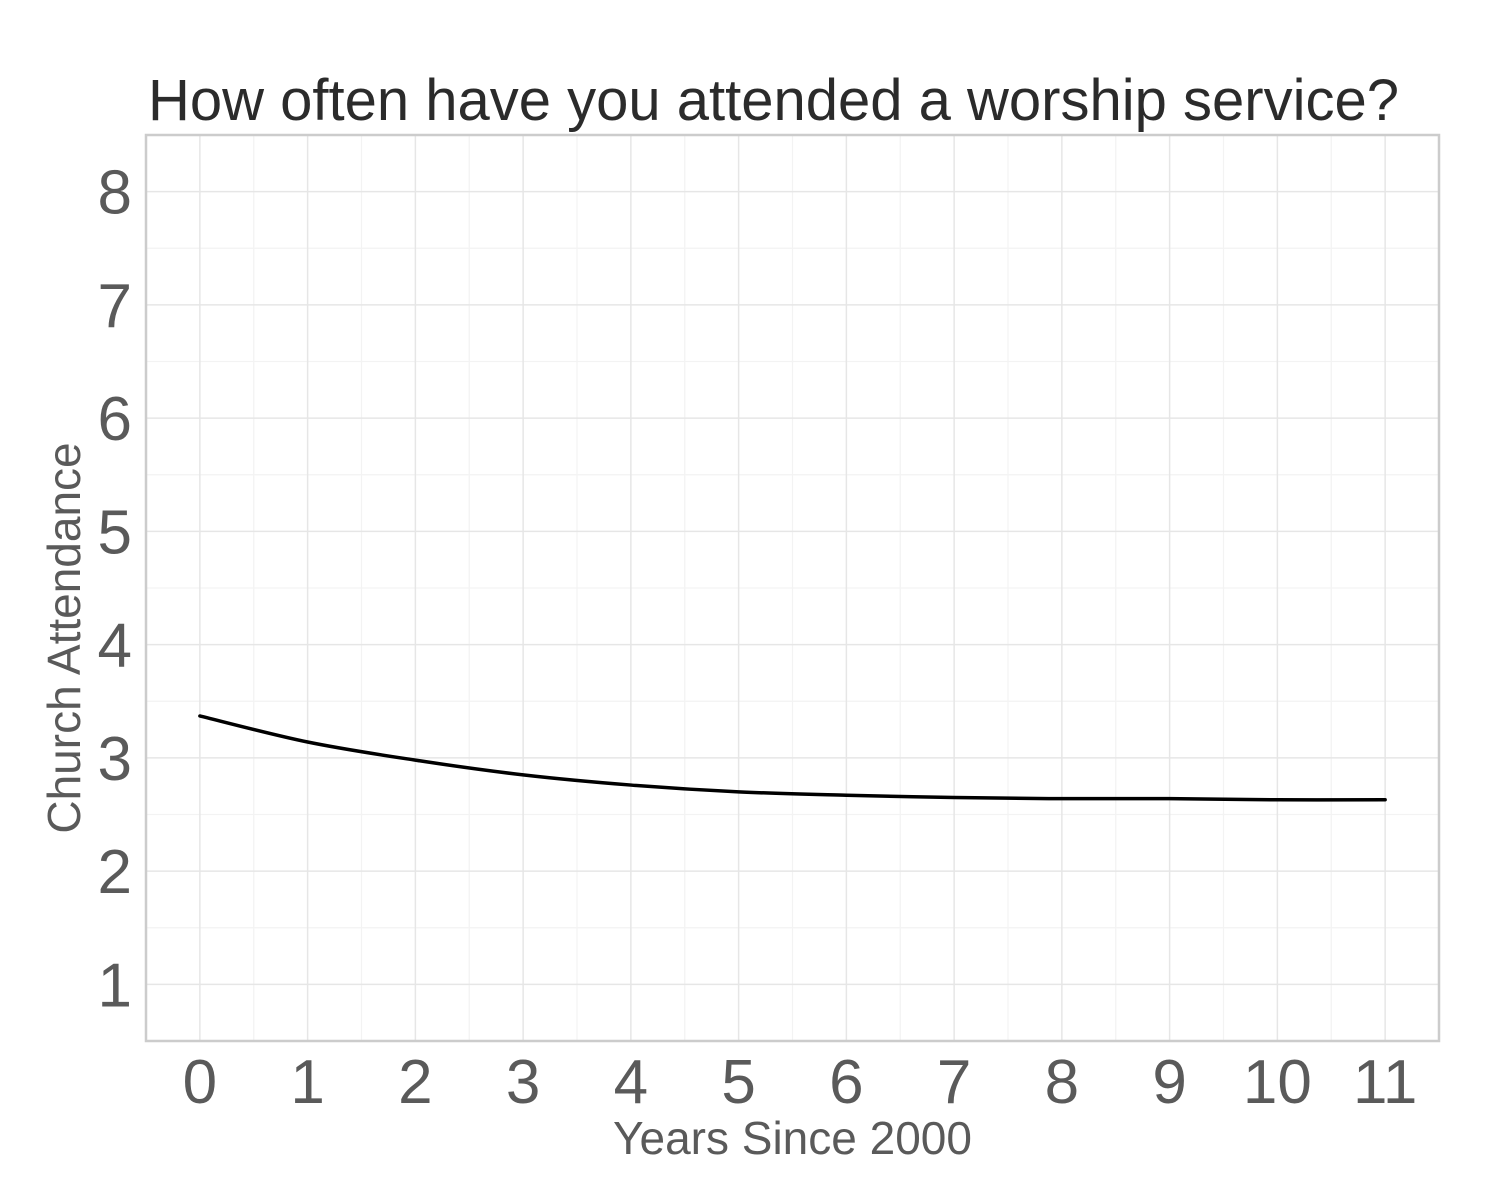 The height and width of the screenshot is (1200, 1500). Describe the element at coordinates (307, 1082) in the screenshot. I see `x-tick-label: 1` at that location.